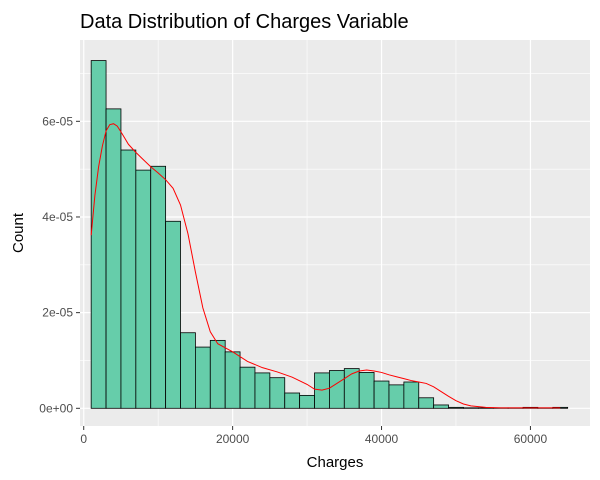  What do you see at coordinates (244, 22) in the screenshot?
I see `chart-title: Data Distribution of Charges Variable` at bounding box center [244, 22].